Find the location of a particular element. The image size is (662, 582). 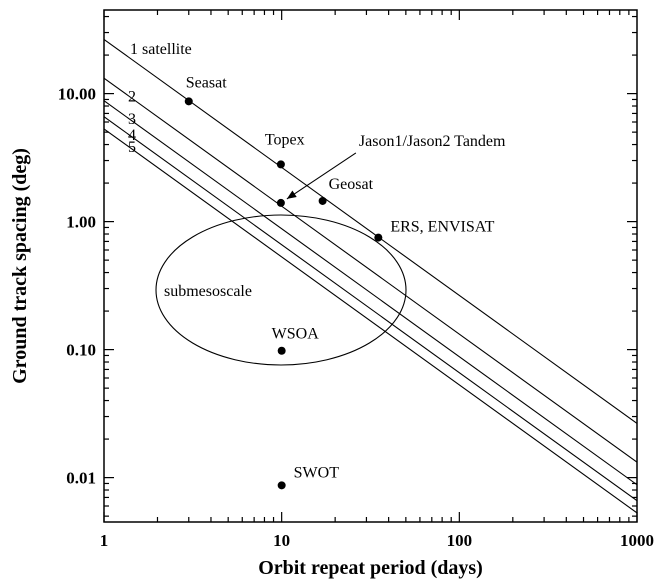

submesoscale-label: submesoscale is located at coordinates (208, 291).